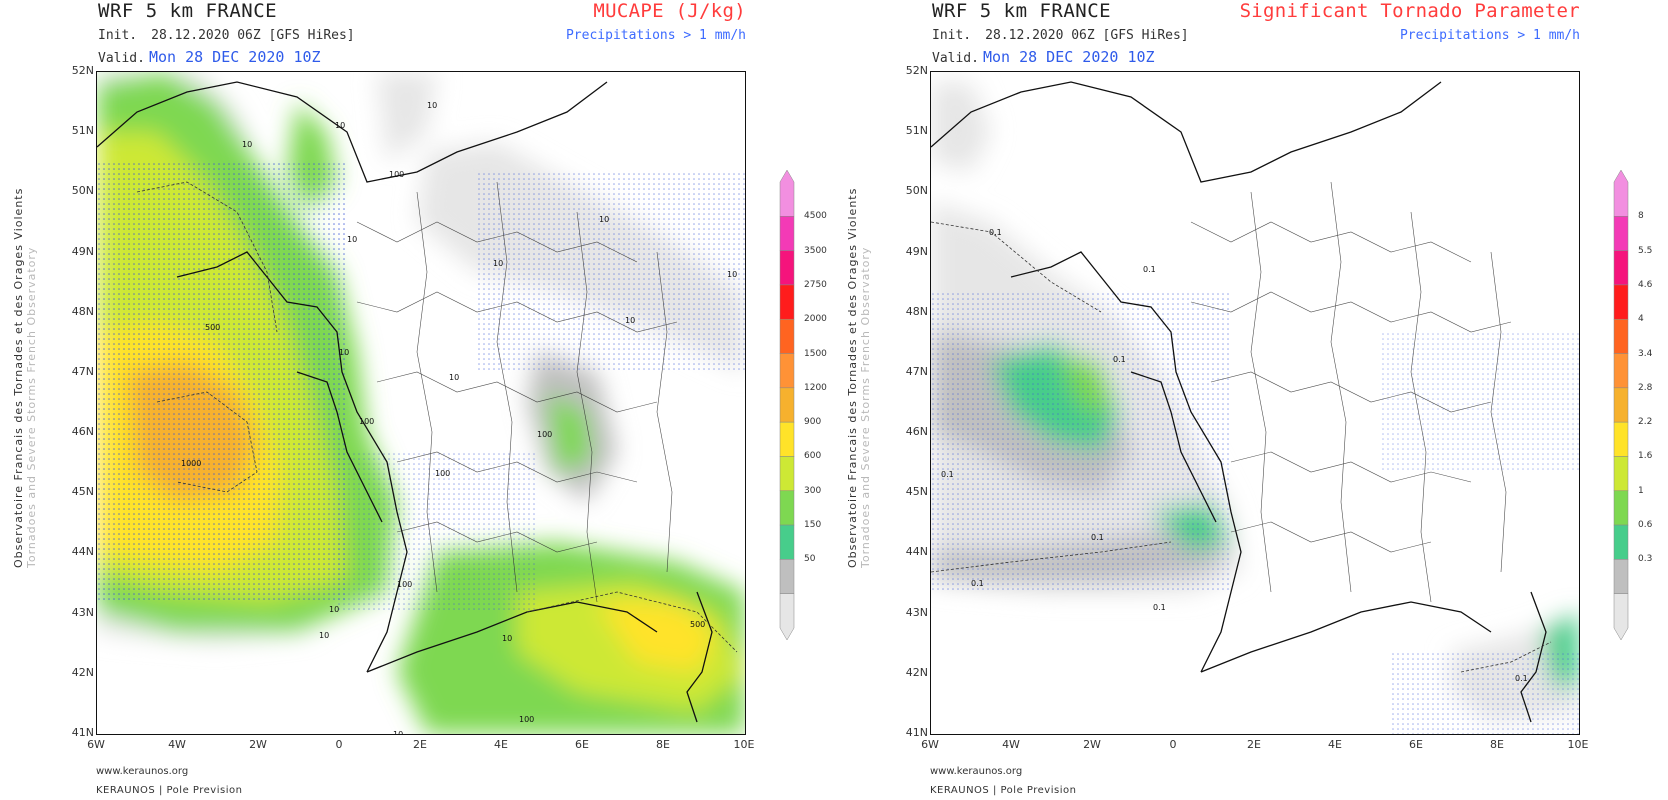 This screenshot has height=800, width=1668. I want to click on longitude-label: 6E, so click(582, 744).